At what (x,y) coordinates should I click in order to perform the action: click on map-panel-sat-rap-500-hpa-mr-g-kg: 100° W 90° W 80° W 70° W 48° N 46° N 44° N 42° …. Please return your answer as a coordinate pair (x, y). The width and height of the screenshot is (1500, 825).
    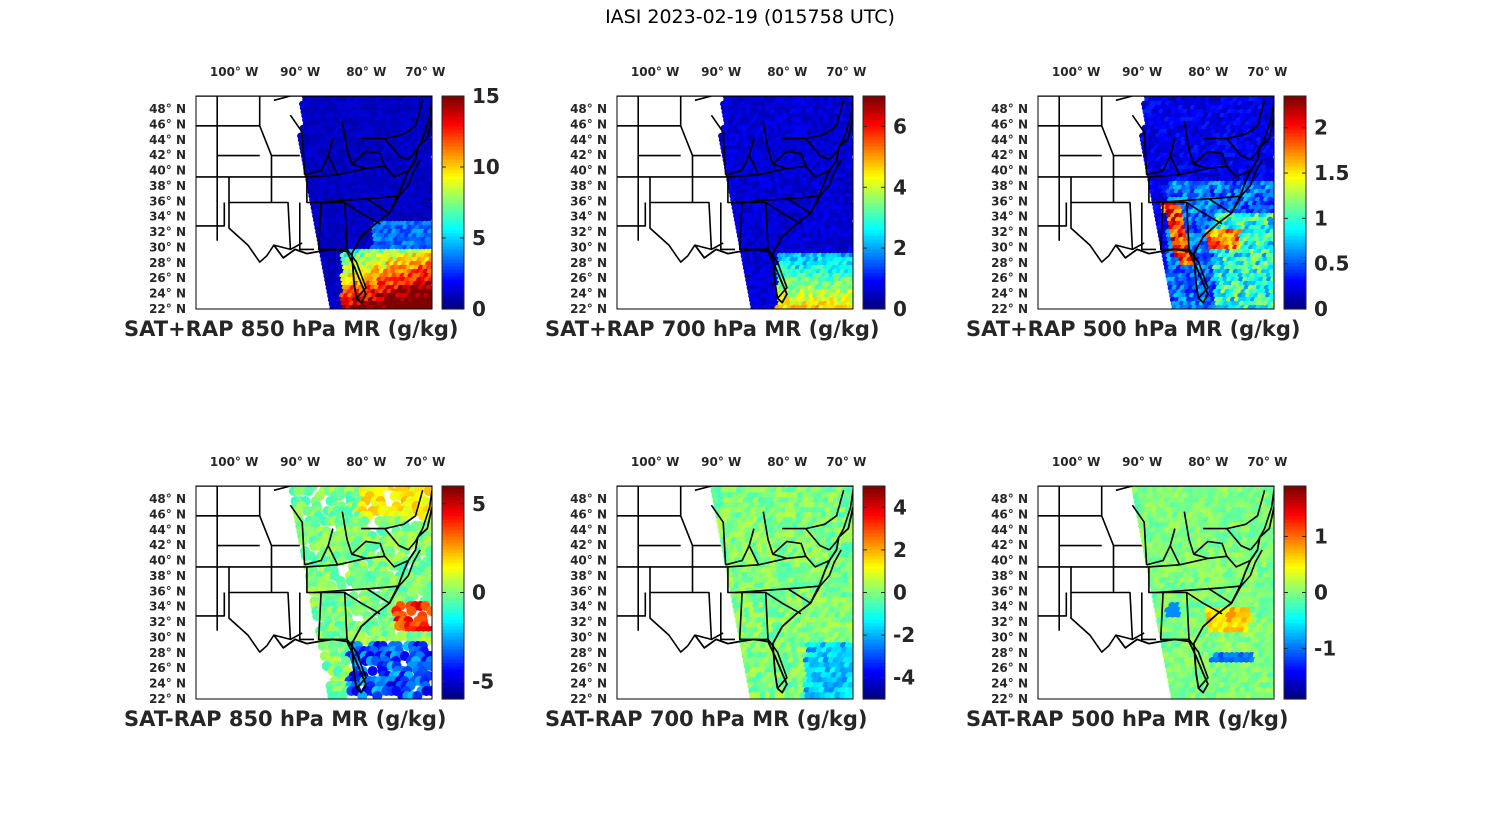
    Looking at the image, I should click on (1158, 201).